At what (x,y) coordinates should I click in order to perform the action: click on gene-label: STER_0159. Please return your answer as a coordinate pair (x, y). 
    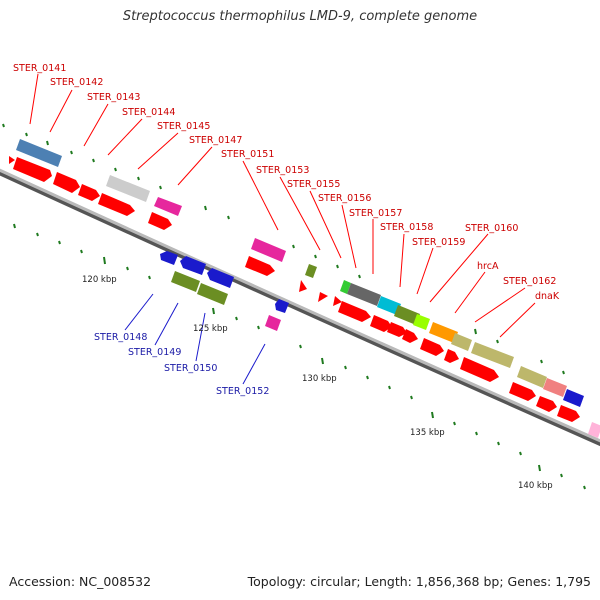
    Looking at the image, I should click on (438, 242).